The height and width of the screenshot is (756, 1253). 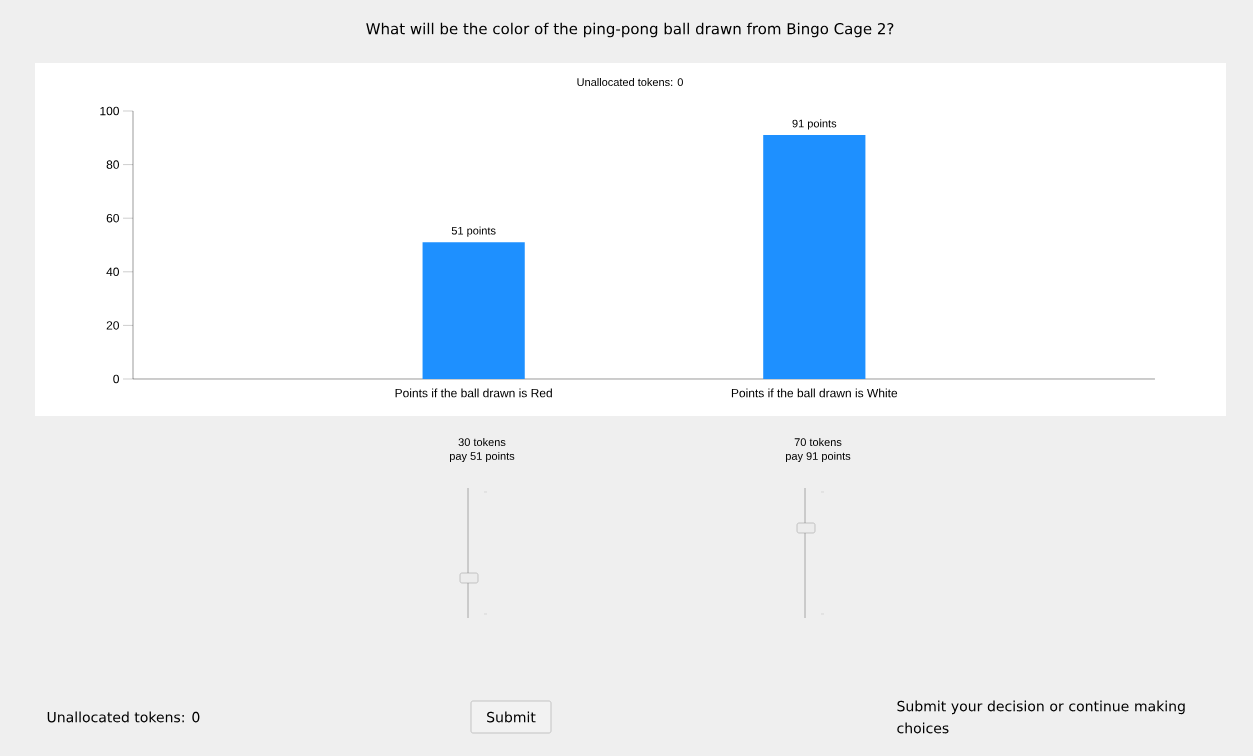 I want to click on text: Submit, so click(x=511, y=717).